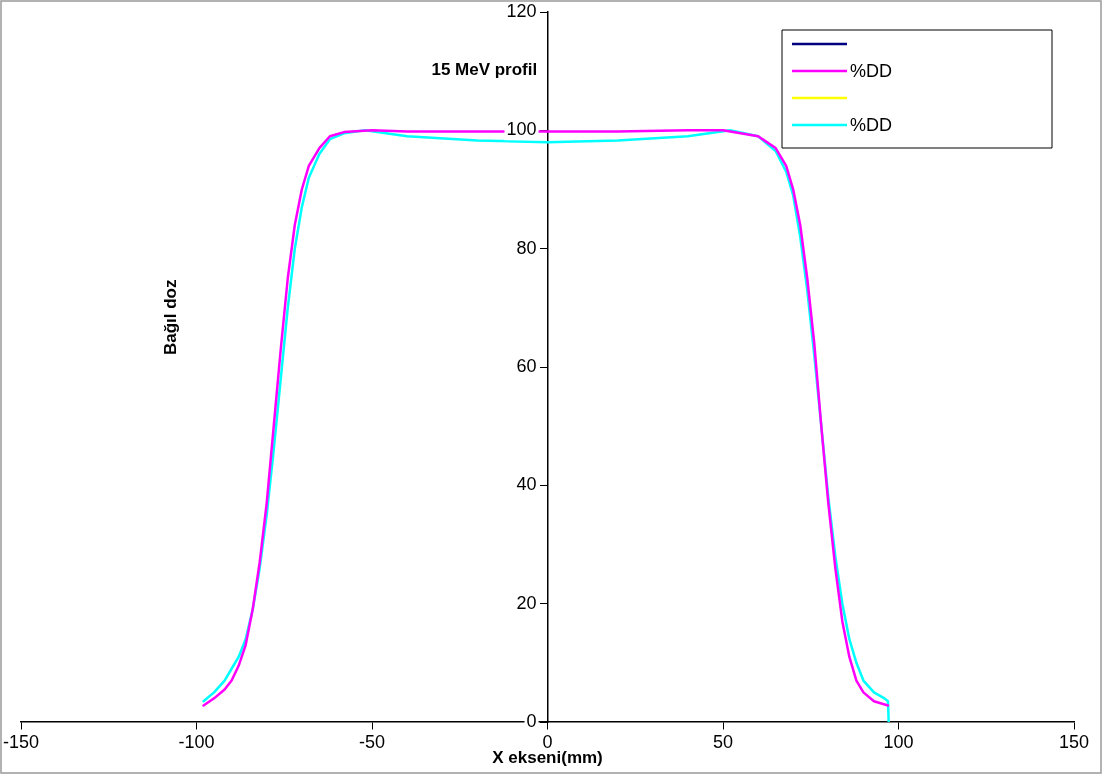 The width and height of the screenshot is (1102, 774). I want to click on text: 15 MeV profil, so click(484, 69).